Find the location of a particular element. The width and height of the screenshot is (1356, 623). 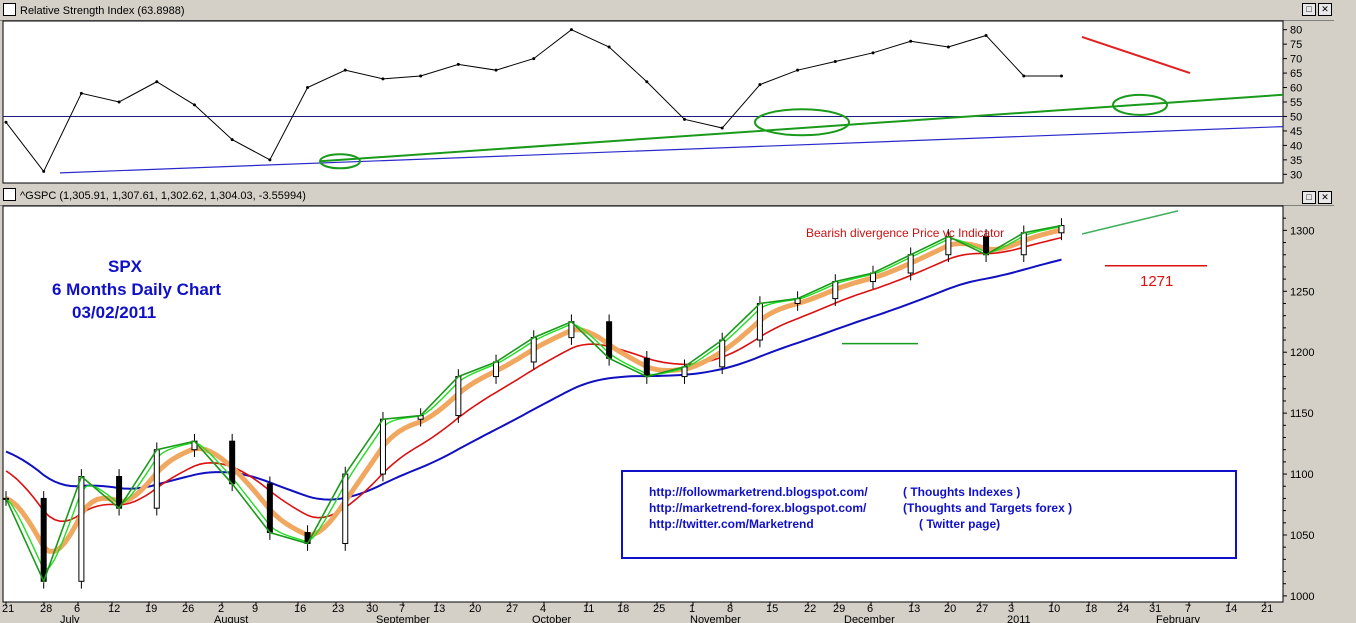

price-close-button: ✕ is located at coordinates (1325, 197).